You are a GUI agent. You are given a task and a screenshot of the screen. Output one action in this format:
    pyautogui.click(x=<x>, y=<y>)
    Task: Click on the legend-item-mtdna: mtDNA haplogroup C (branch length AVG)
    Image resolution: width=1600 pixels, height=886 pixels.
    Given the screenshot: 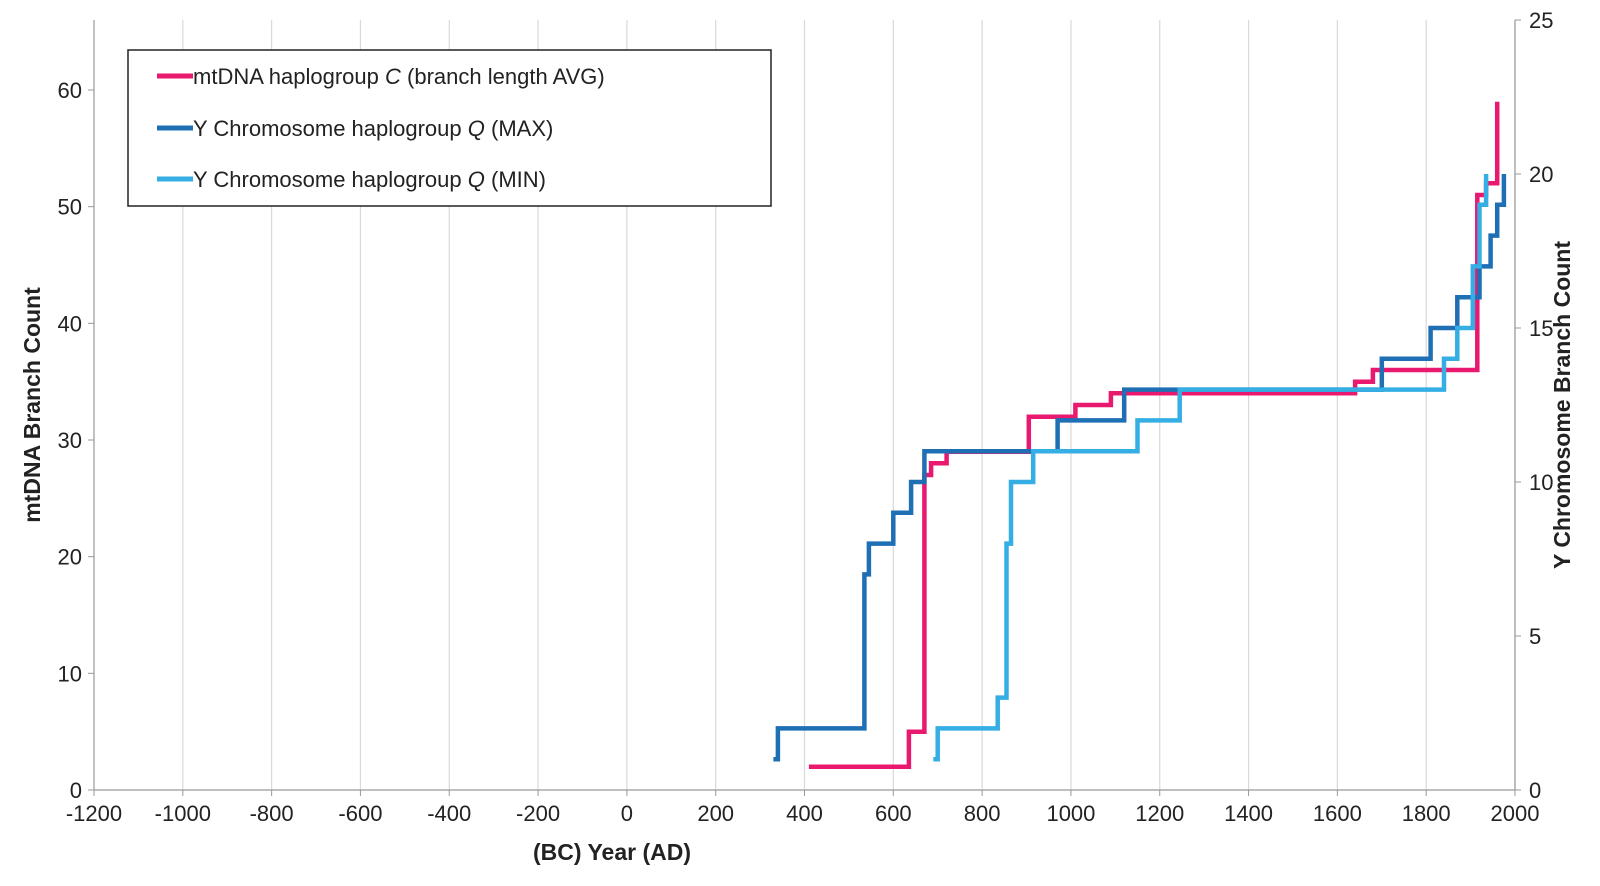 What is the action you would take?
    pyautogui.click(x=381, y=76)
    